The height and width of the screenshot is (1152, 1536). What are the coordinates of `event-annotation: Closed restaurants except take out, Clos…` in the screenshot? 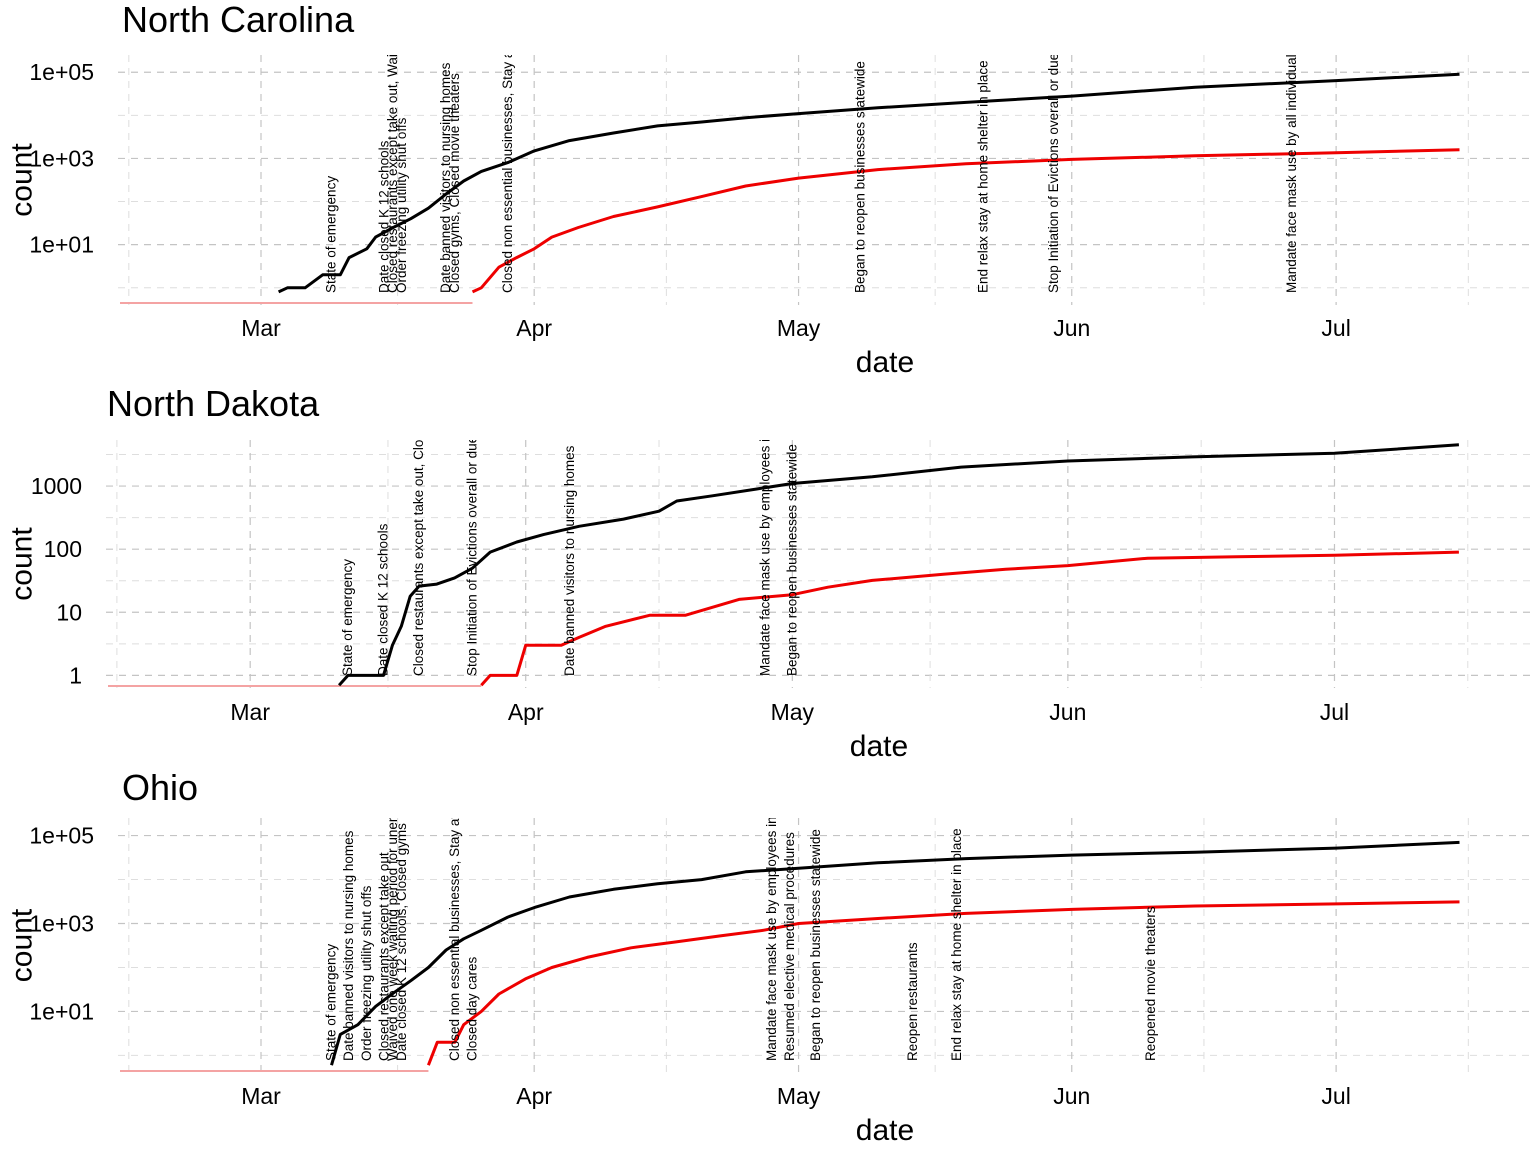 It's located at (418, 529).